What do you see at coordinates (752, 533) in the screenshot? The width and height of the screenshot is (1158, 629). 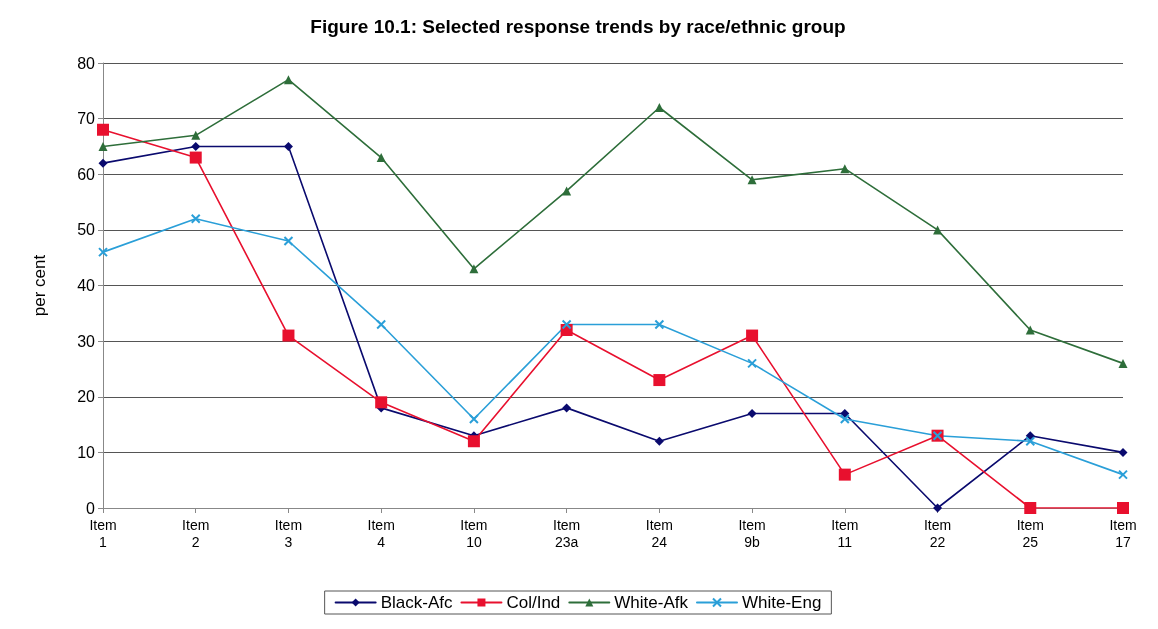 I see `x-tick-label: Item 9b` at bounding box center [752, 533].